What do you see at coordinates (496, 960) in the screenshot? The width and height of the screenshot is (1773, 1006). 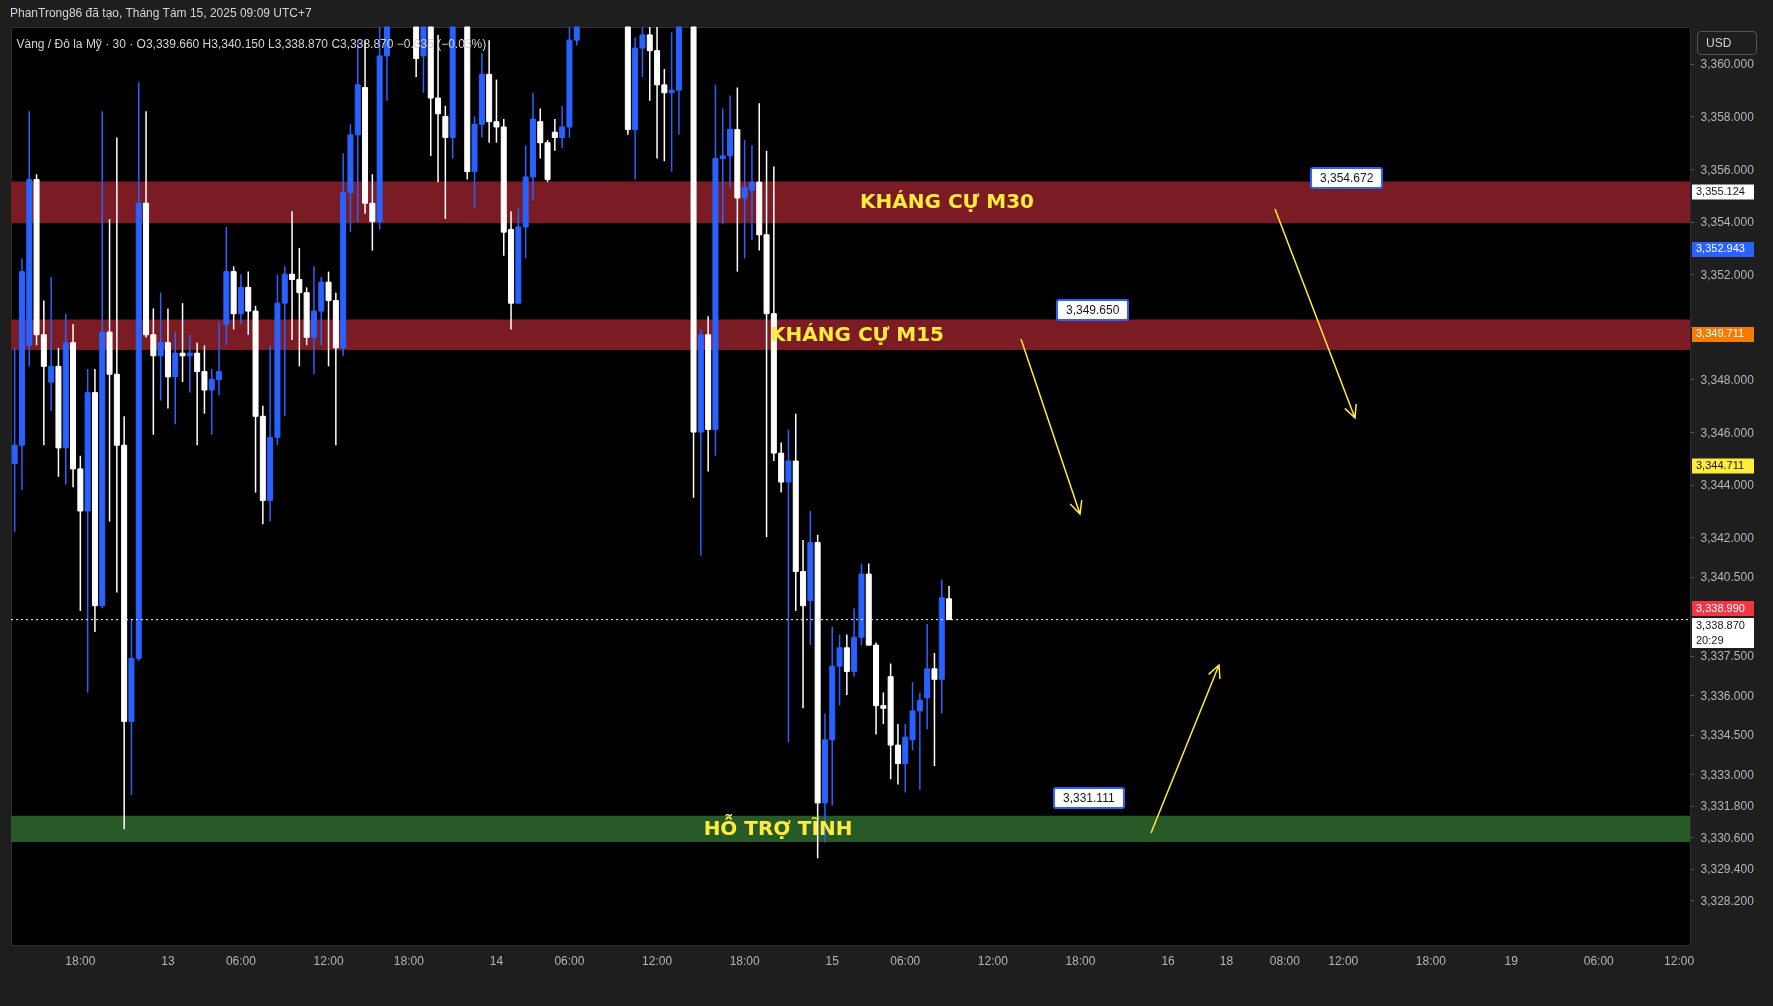 I see `x-tick-label: 14` at bounding box center [496, 960].